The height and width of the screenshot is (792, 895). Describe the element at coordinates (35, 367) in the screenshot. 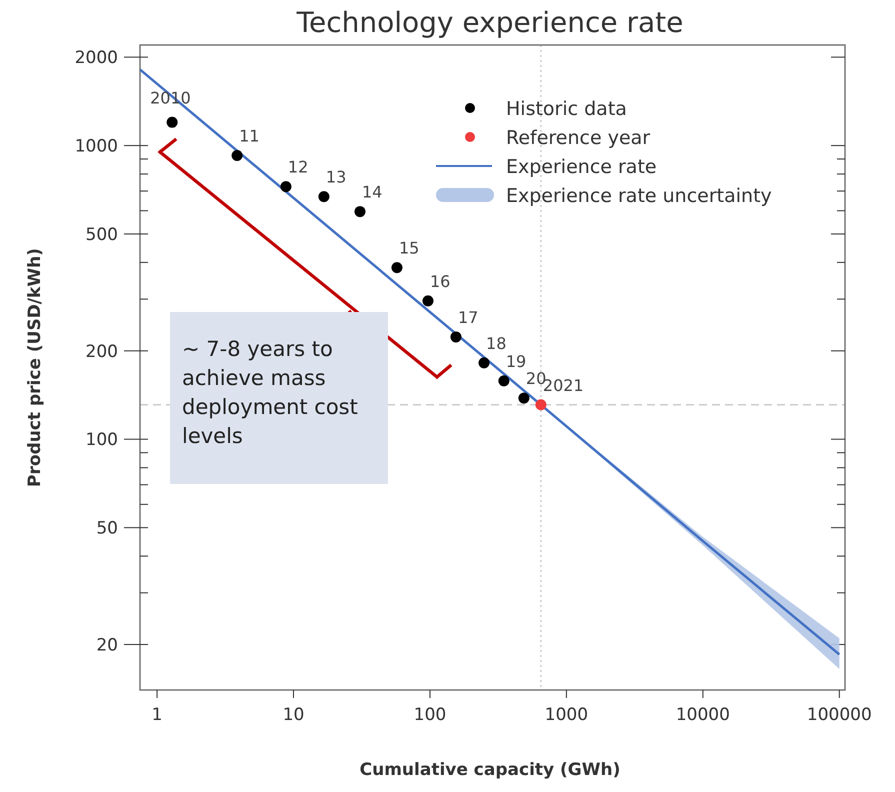

I see `y-axis-title: Product price (USD/kWh)` at that location.